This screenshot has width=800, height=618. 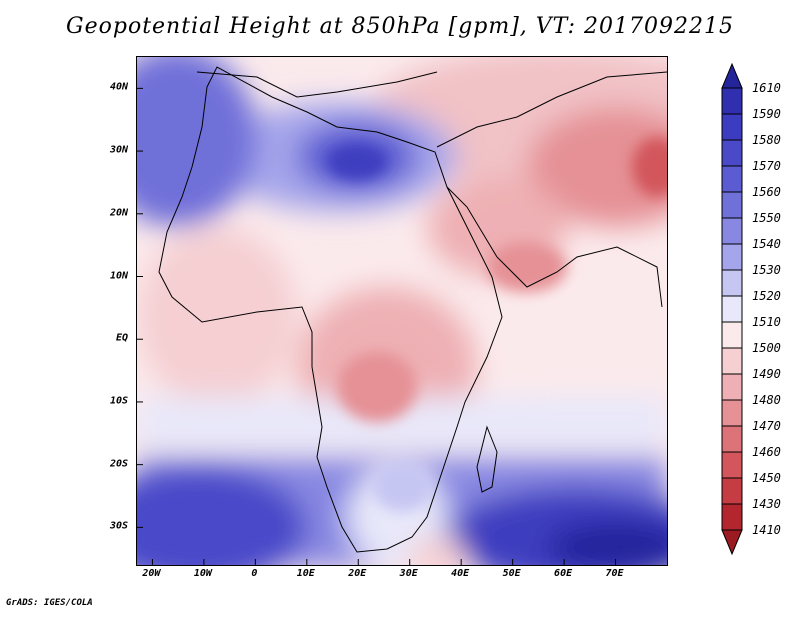 What do you see at coordinates (151, 573) in the screenshot?
I see `lon-label: 20W` at bounding box center [151, 573].